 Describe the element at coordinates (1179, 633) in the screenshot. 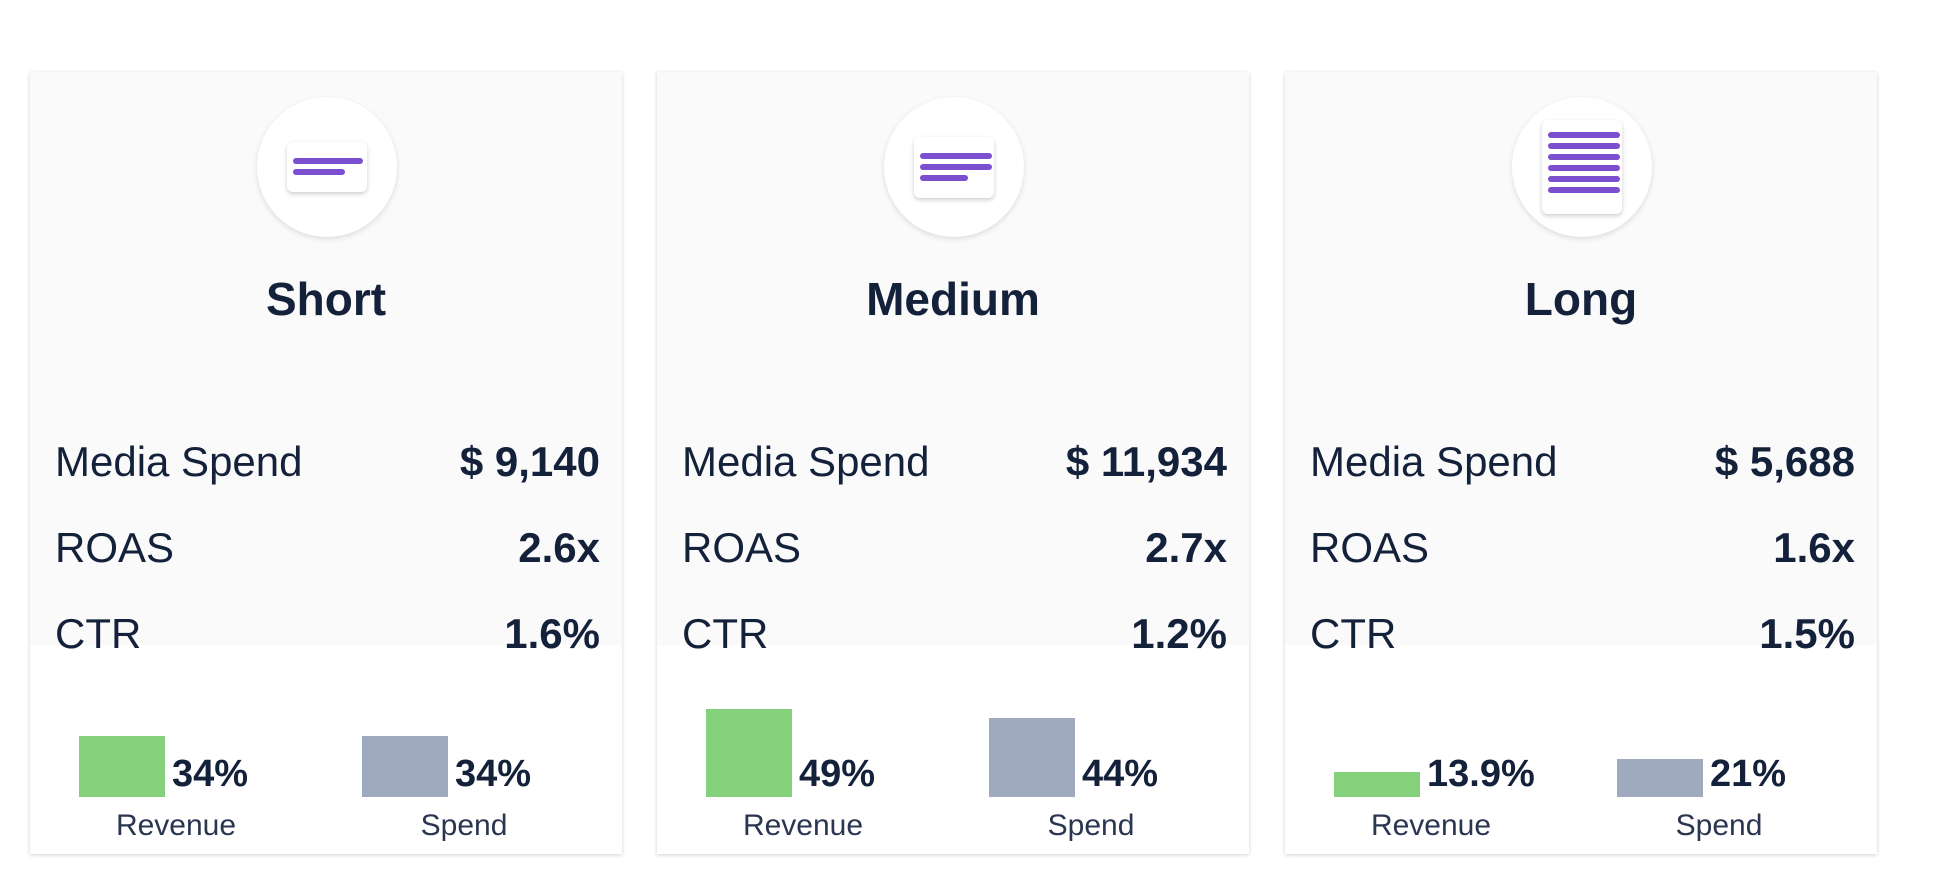

I see `metric-value: 1.2%` at that location.